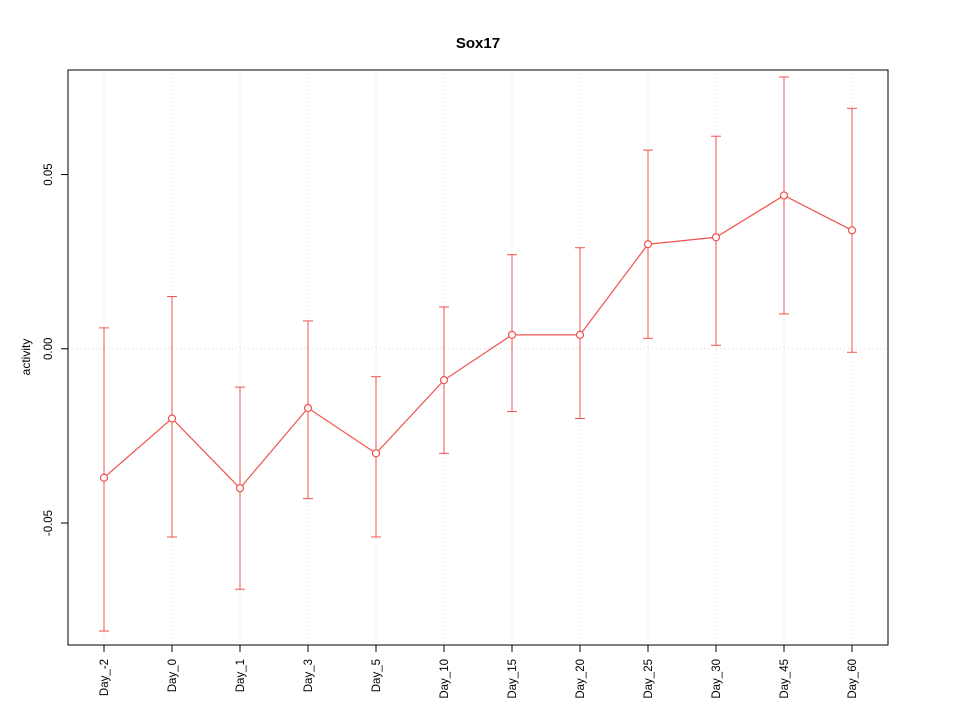 Image resolution: width=960 pixels, height=720 pixels. Describe the element at coordinates (717, 679) in the screenshot. I see `x-tick-label: Day_30` at that location.